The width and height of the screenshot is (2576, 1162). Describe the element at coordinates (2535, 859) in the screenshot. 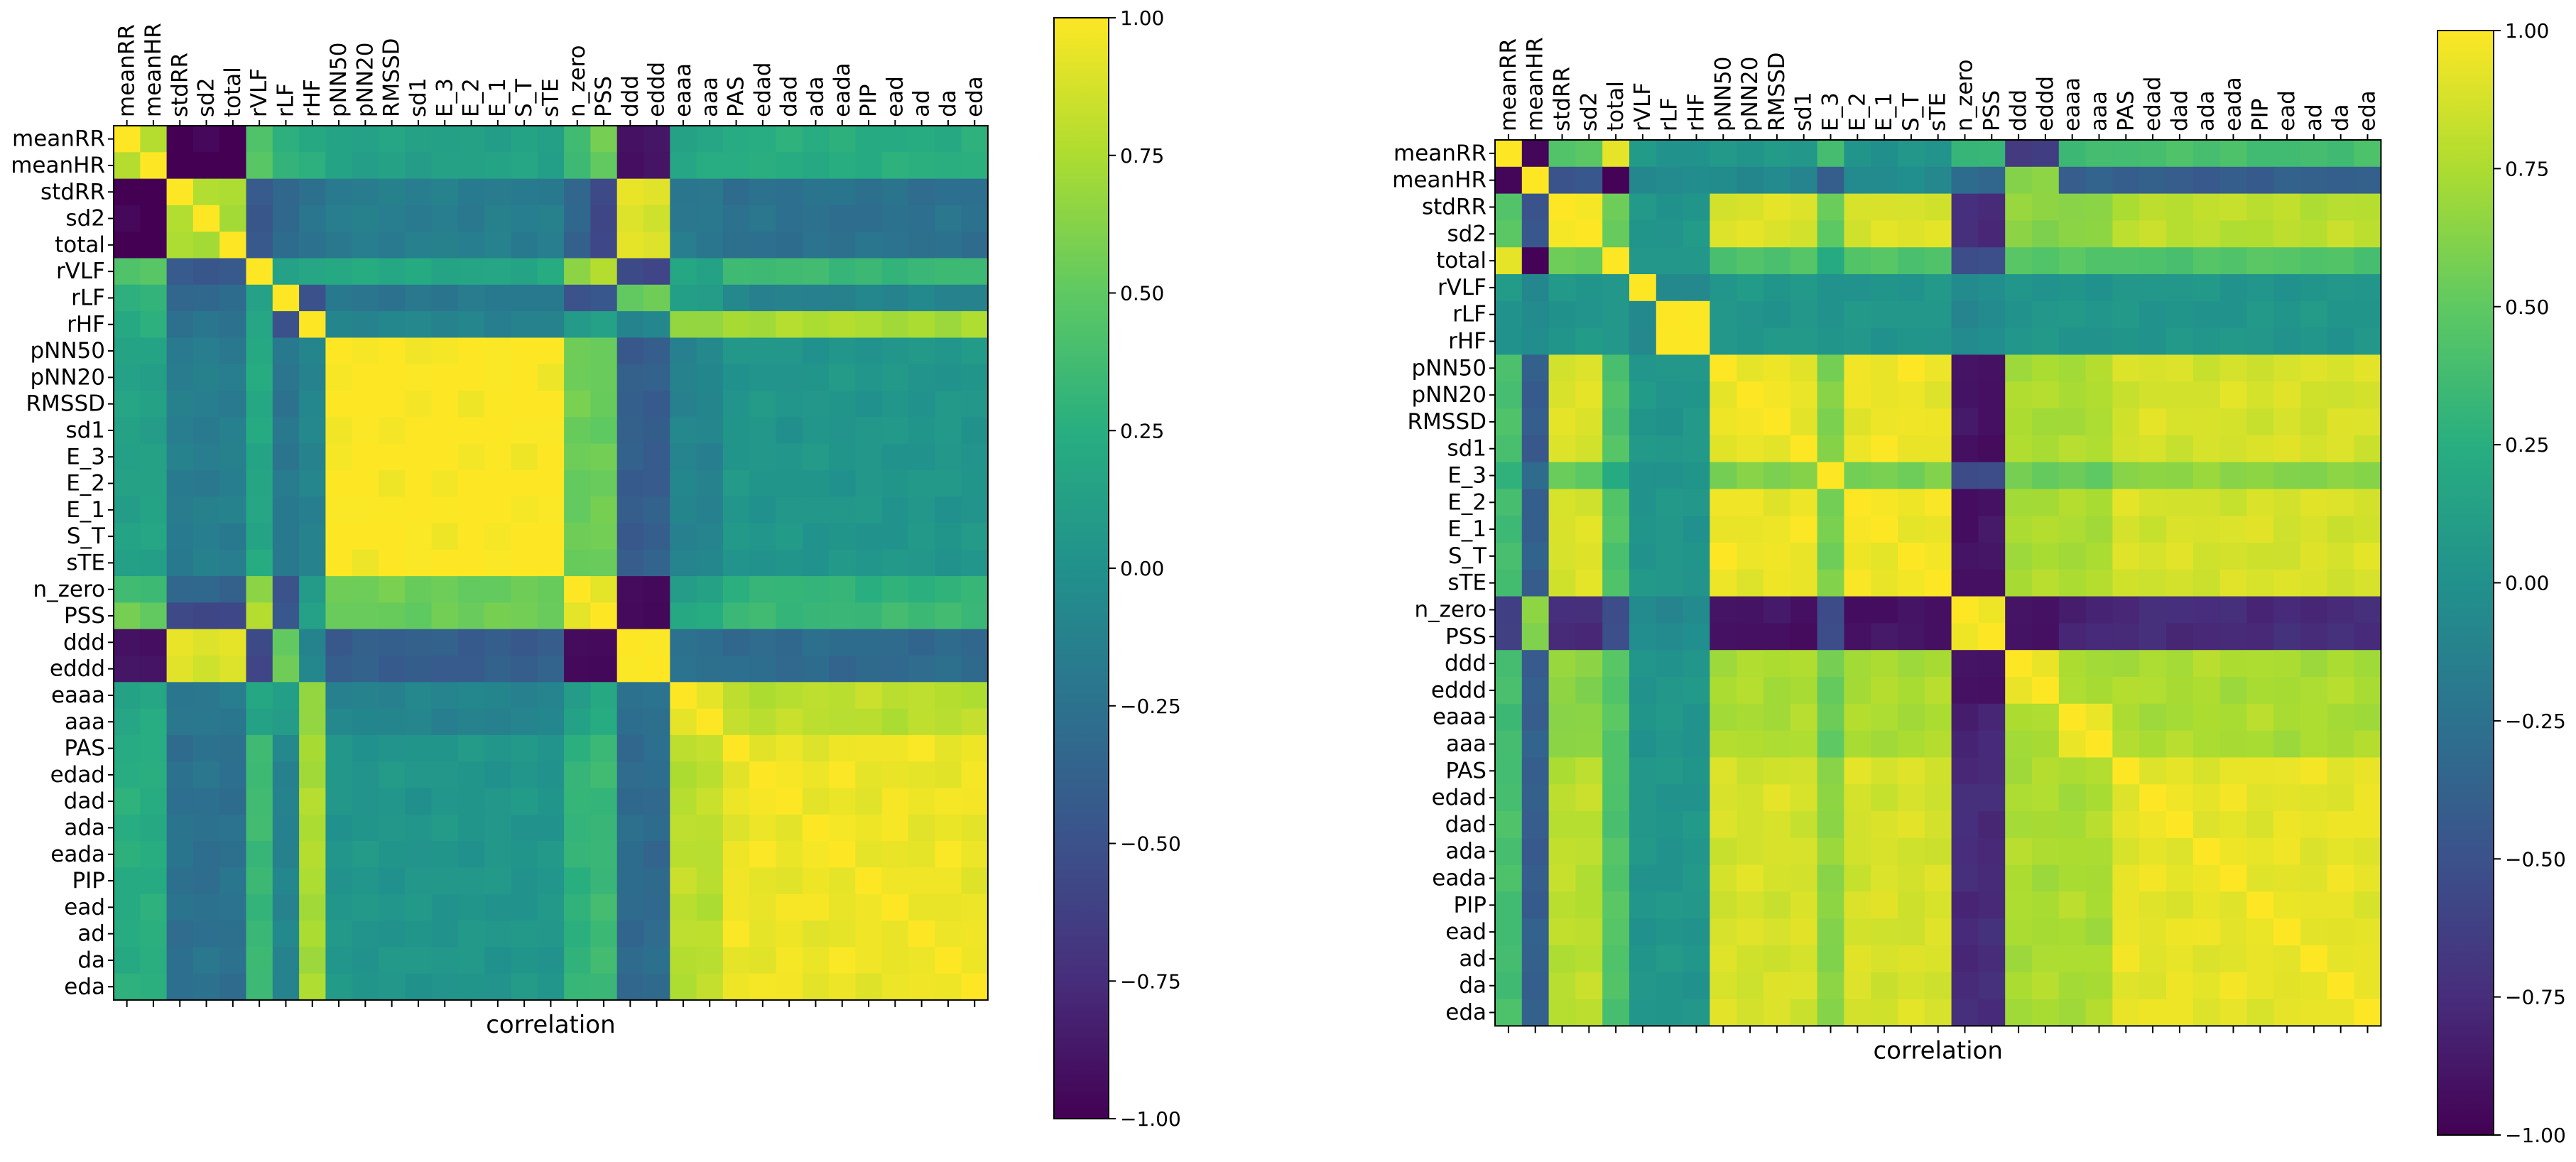

I see `colorbar-tick-label: −0.50` at that location.